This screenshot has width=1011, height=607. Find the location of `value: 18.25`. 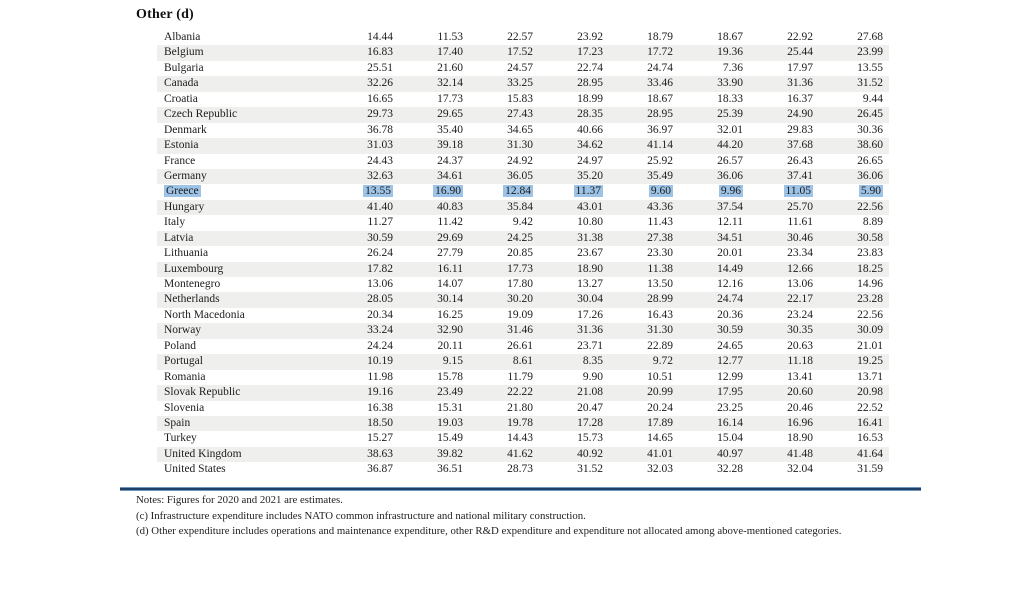

value: 18.25 is located at coordinates (870, 268).